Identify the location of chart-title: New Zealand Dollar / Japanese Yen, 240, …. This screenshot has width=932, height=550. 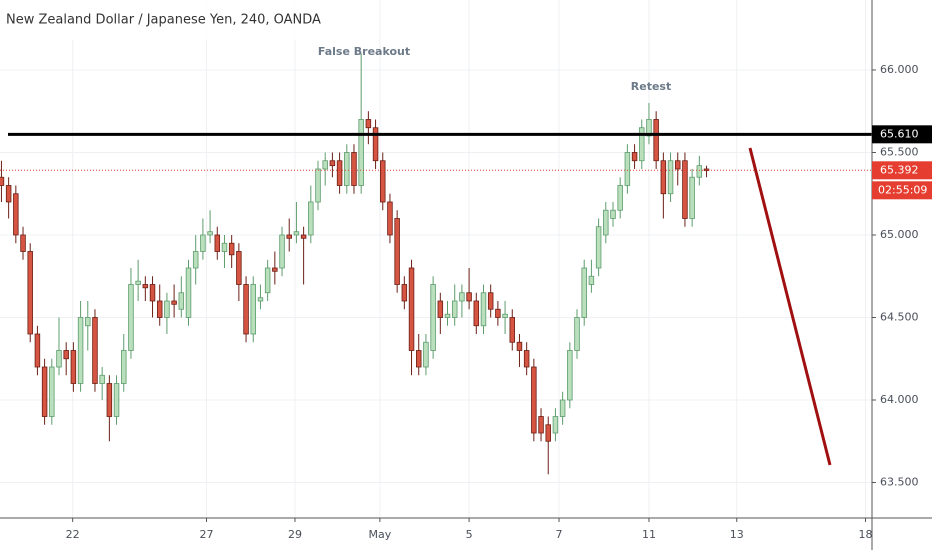
(163, 20).